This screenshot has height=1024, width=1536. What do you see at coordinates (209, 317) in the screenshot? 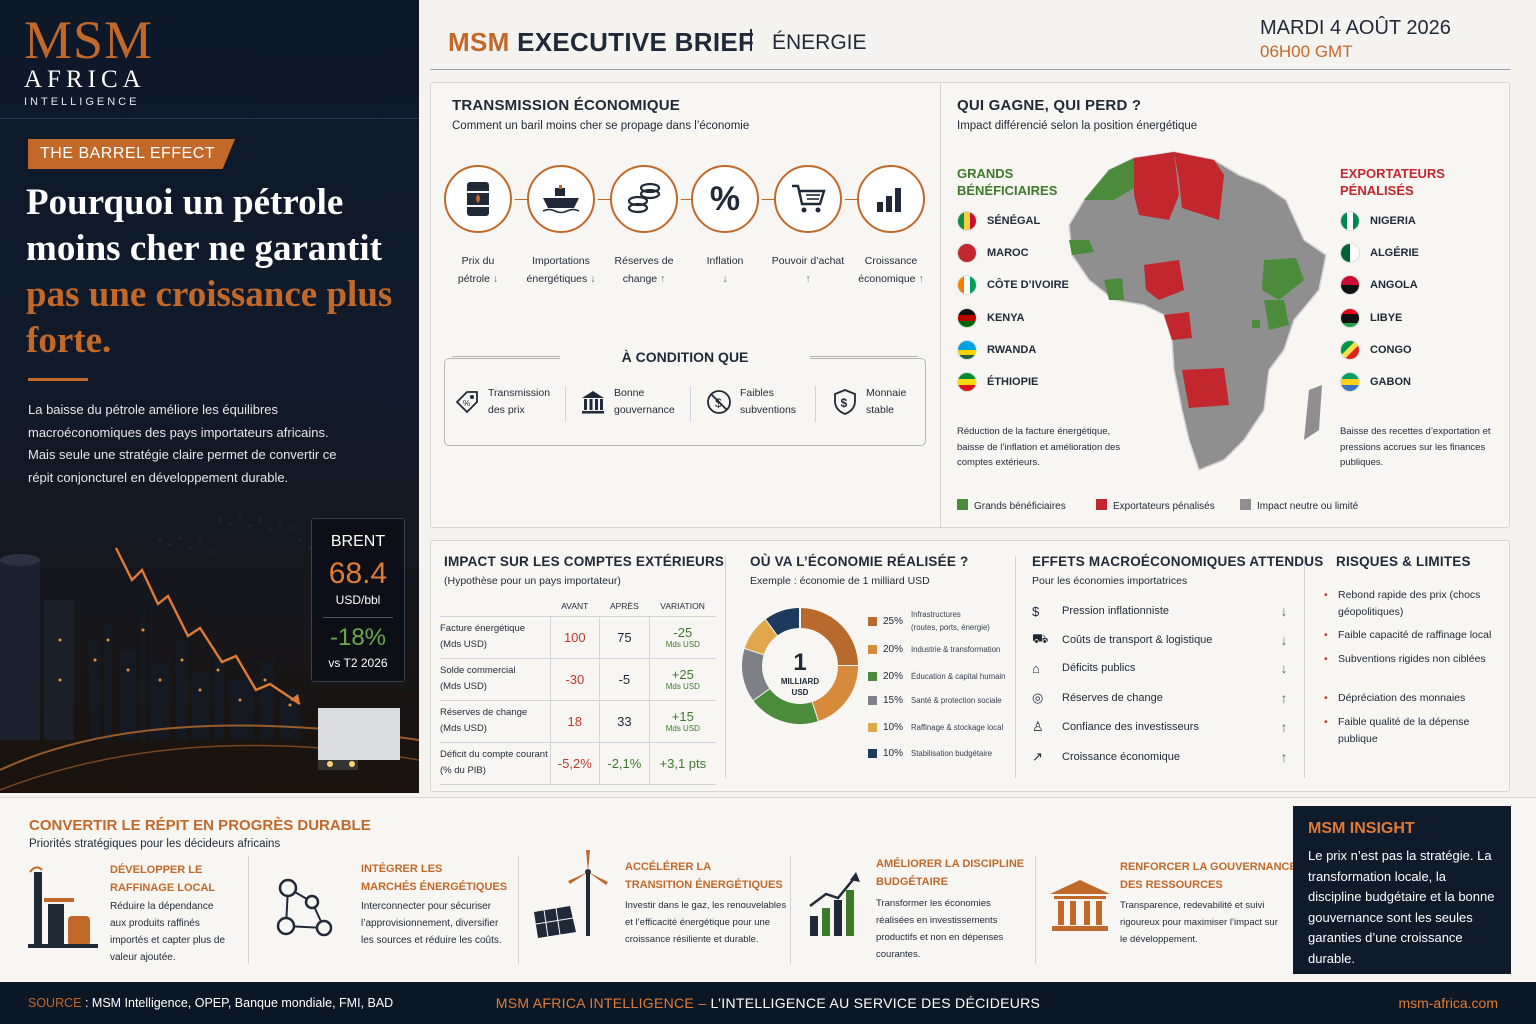
I see `headline-orange: pas une croissance plus forte.` at bounding box center [209, 317].